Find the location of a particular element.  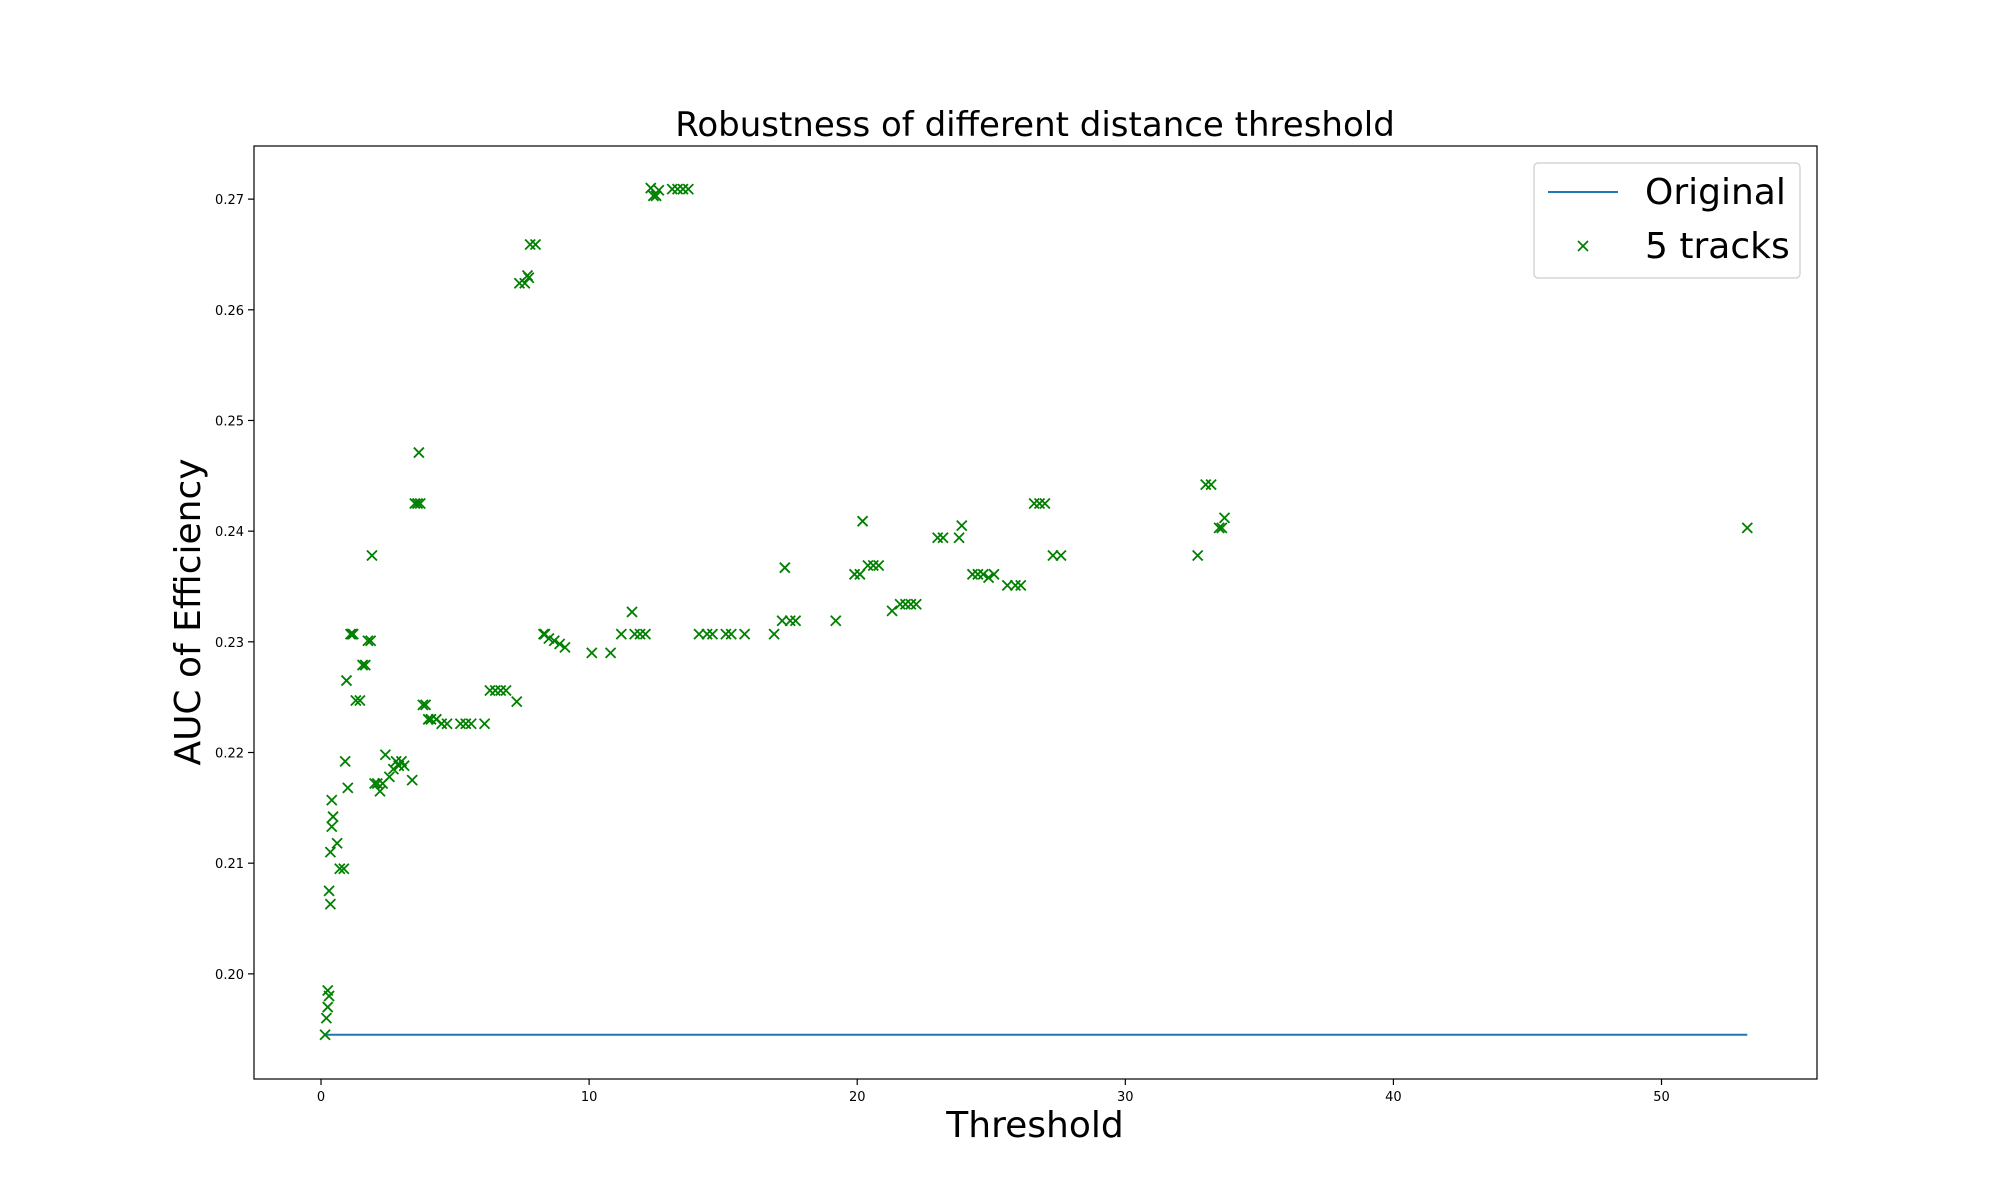

x-tick-label: 20 is located at coordinates (857, 1097).